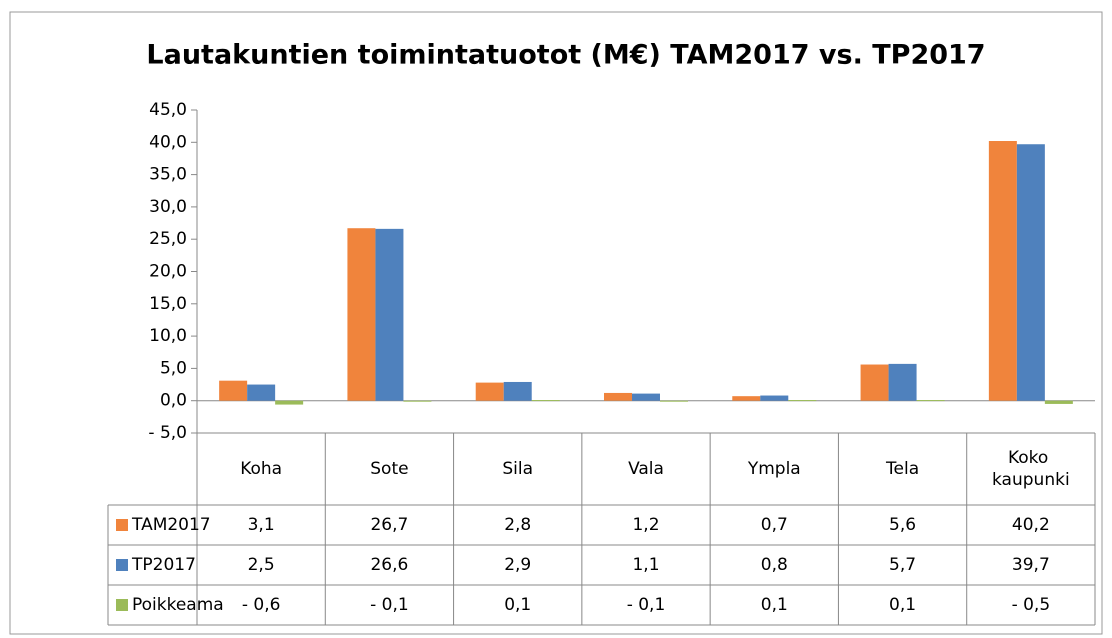 This screenshot has height=638, width=1112. Describe the element at coordinates (261, 565) in the screenshot. I see `table-value: 2,5` at that location.